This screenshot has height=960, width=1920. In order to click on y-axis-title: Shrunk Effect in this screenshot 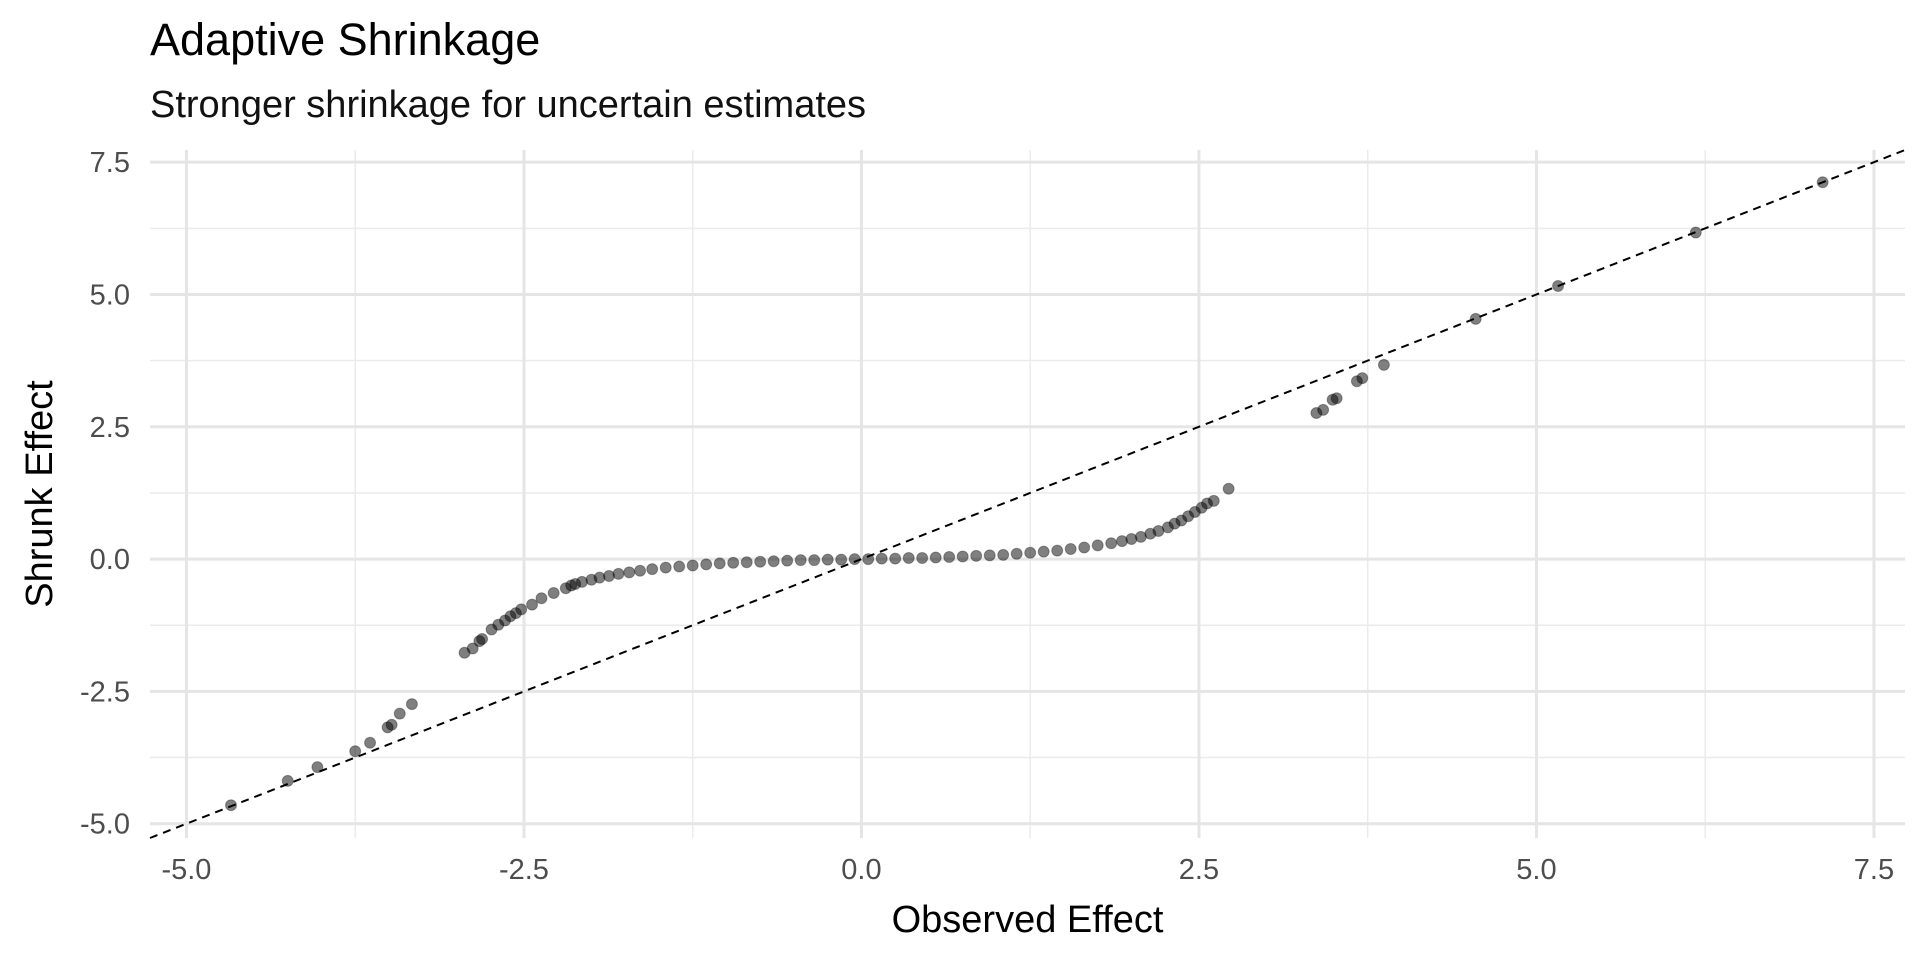, I will do `click(40, 494)`.